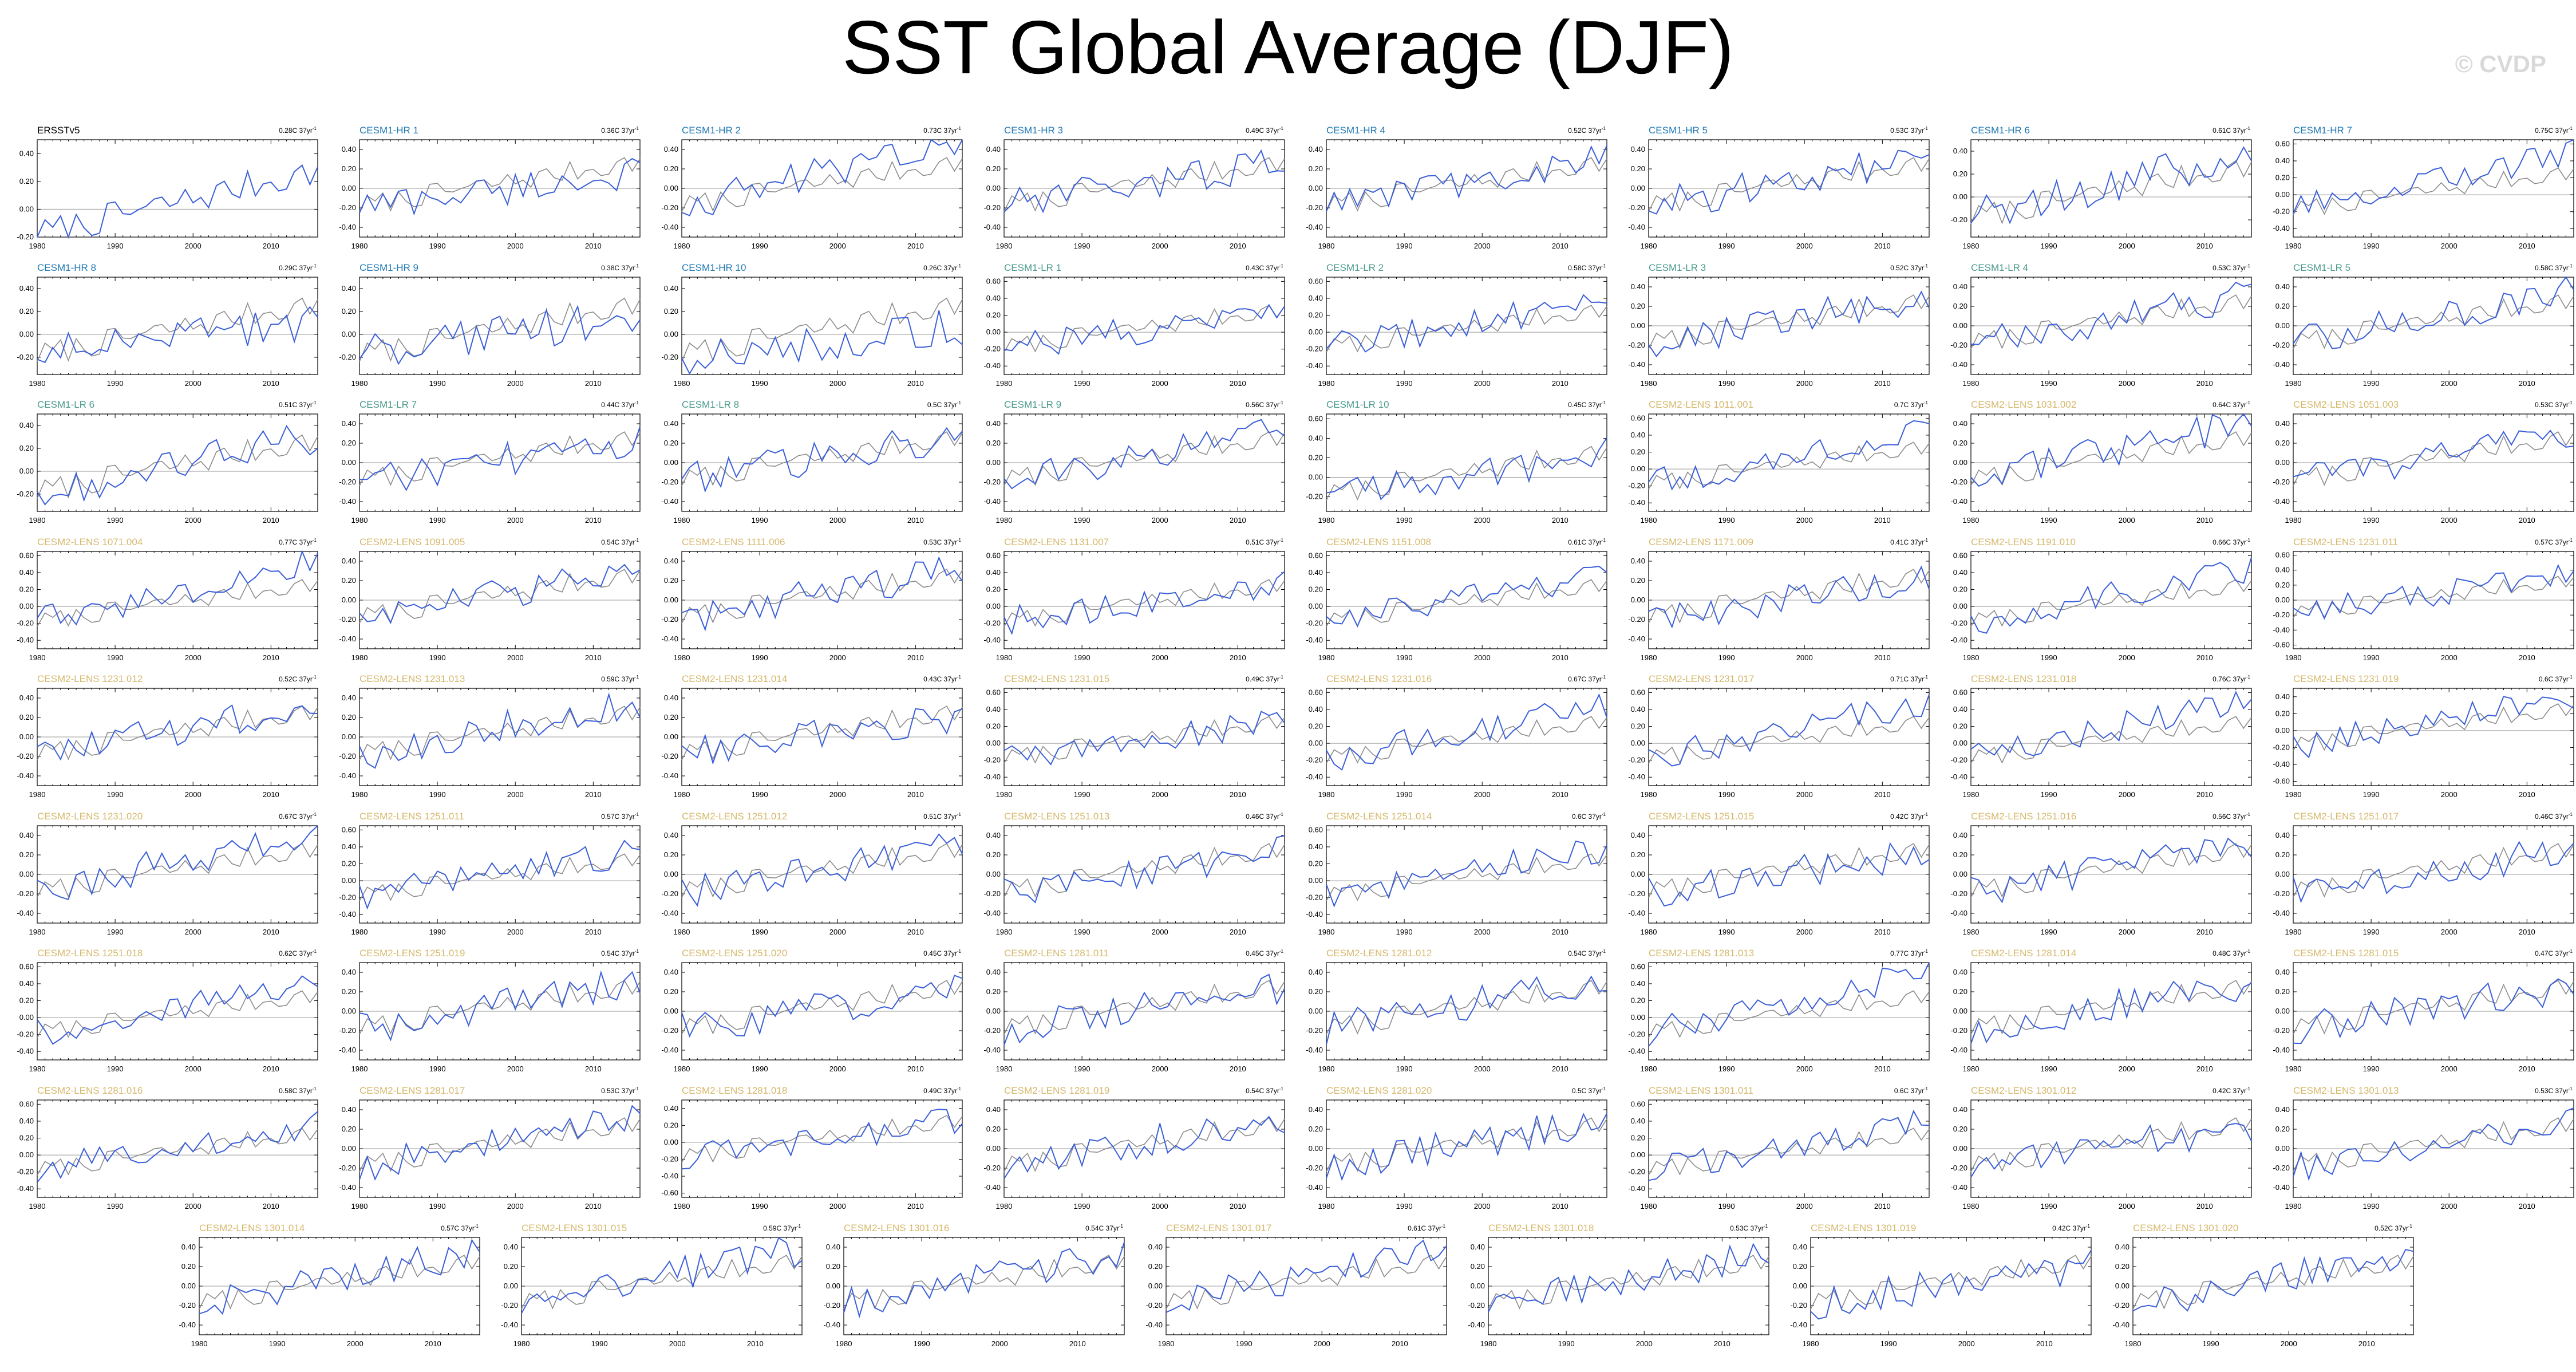 This screenshot has width=2576, height=1372. I want to click on panel-title: CESM2-LENS 1231.015, so click(1057, 679).